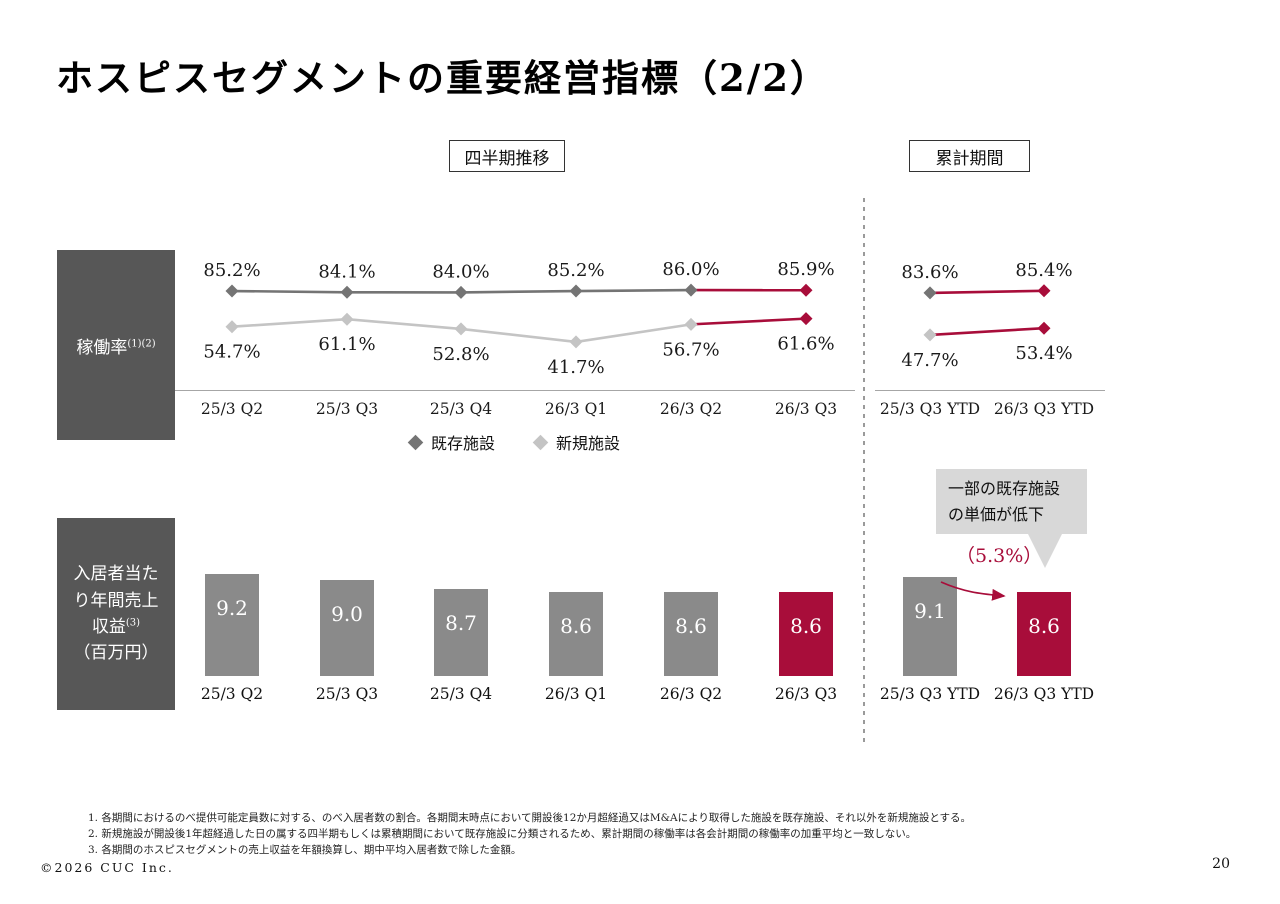 The image size is (1280, 904). Describe the element at coordinates (1043, 353) in the screenshot. I see `occupancy-value-label: 53.4%` at that location.